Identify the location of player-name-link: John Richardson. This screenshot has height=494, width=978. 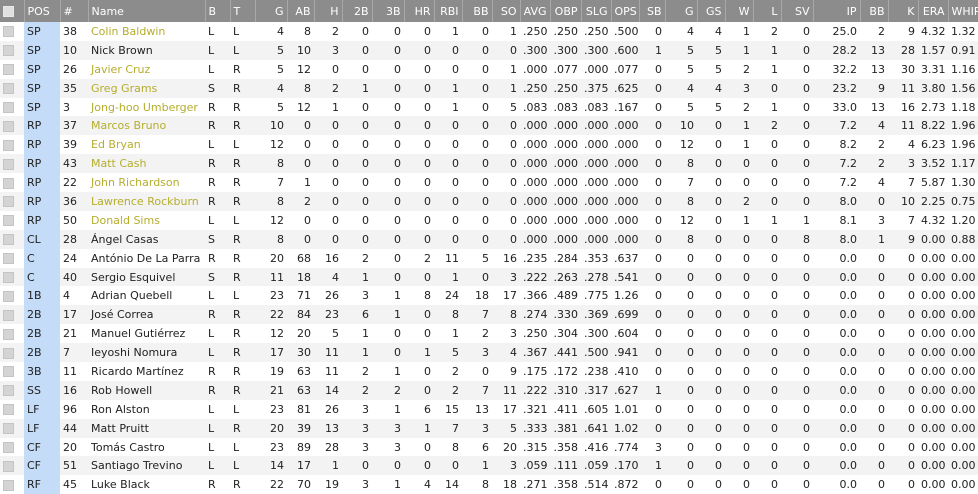
(135, 183).